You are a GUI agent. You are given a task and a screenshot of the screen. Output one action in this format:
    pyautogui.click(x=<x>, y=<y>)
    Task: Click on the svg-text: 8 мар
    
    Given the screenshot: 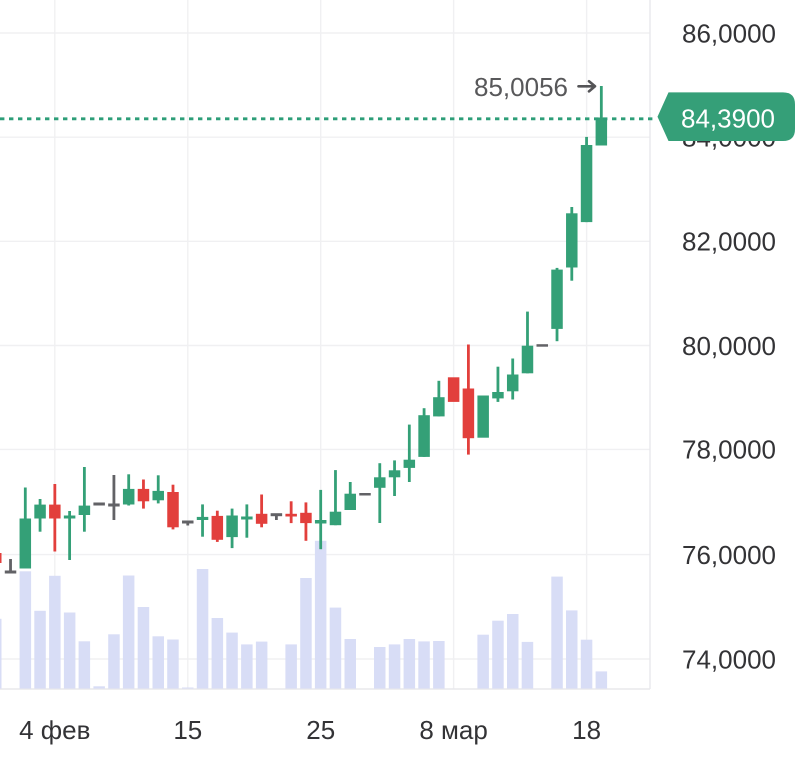 What is the action you would take?
    pyautogui.click(x=453, y=730)
    